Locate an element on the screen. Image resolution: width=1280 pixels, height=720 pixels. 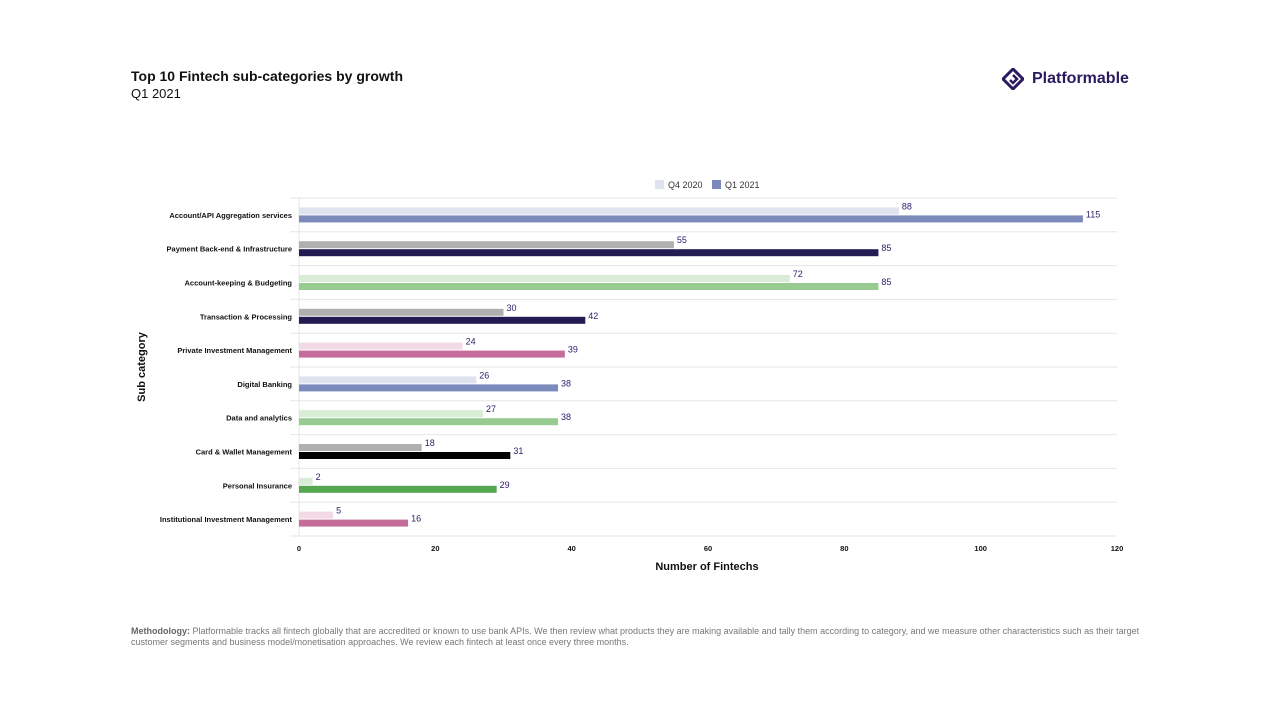
data-label: 115 is located at coordinates (1093, 214).